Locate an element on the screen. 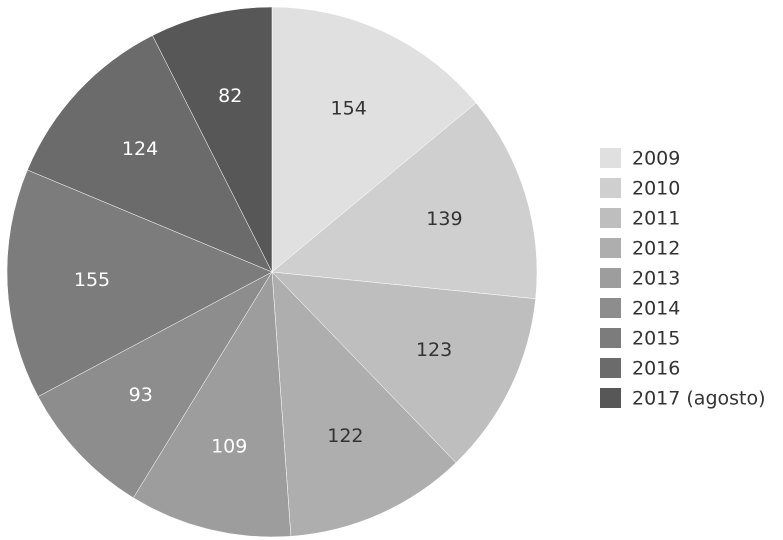  data-label: 122 is located at coordinates (345, 436).